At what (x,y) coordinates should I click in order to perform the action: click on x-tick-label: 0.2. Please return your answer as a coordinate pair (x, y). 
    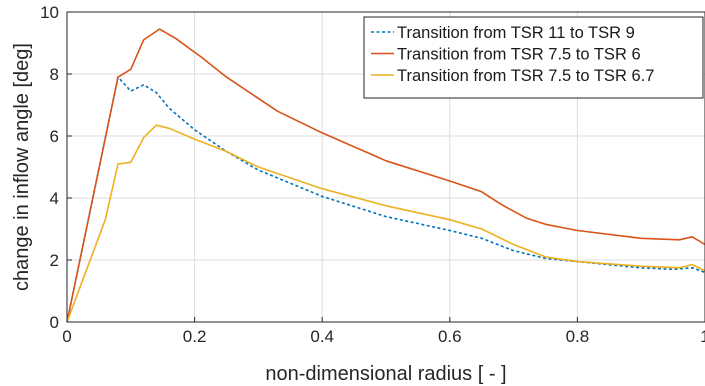
    Looking at the image, I should click on (195, 336).